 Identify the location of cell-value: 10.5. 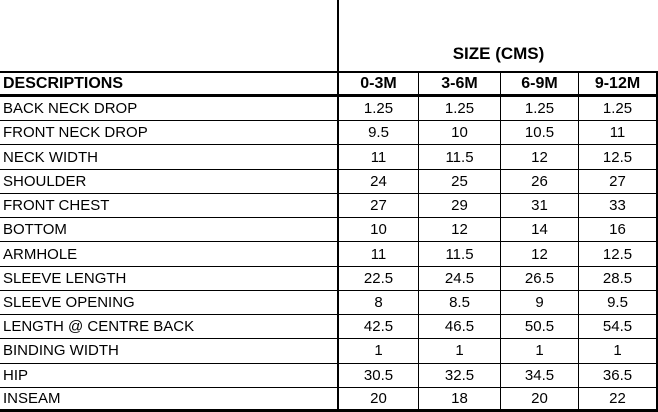
(539, 133).